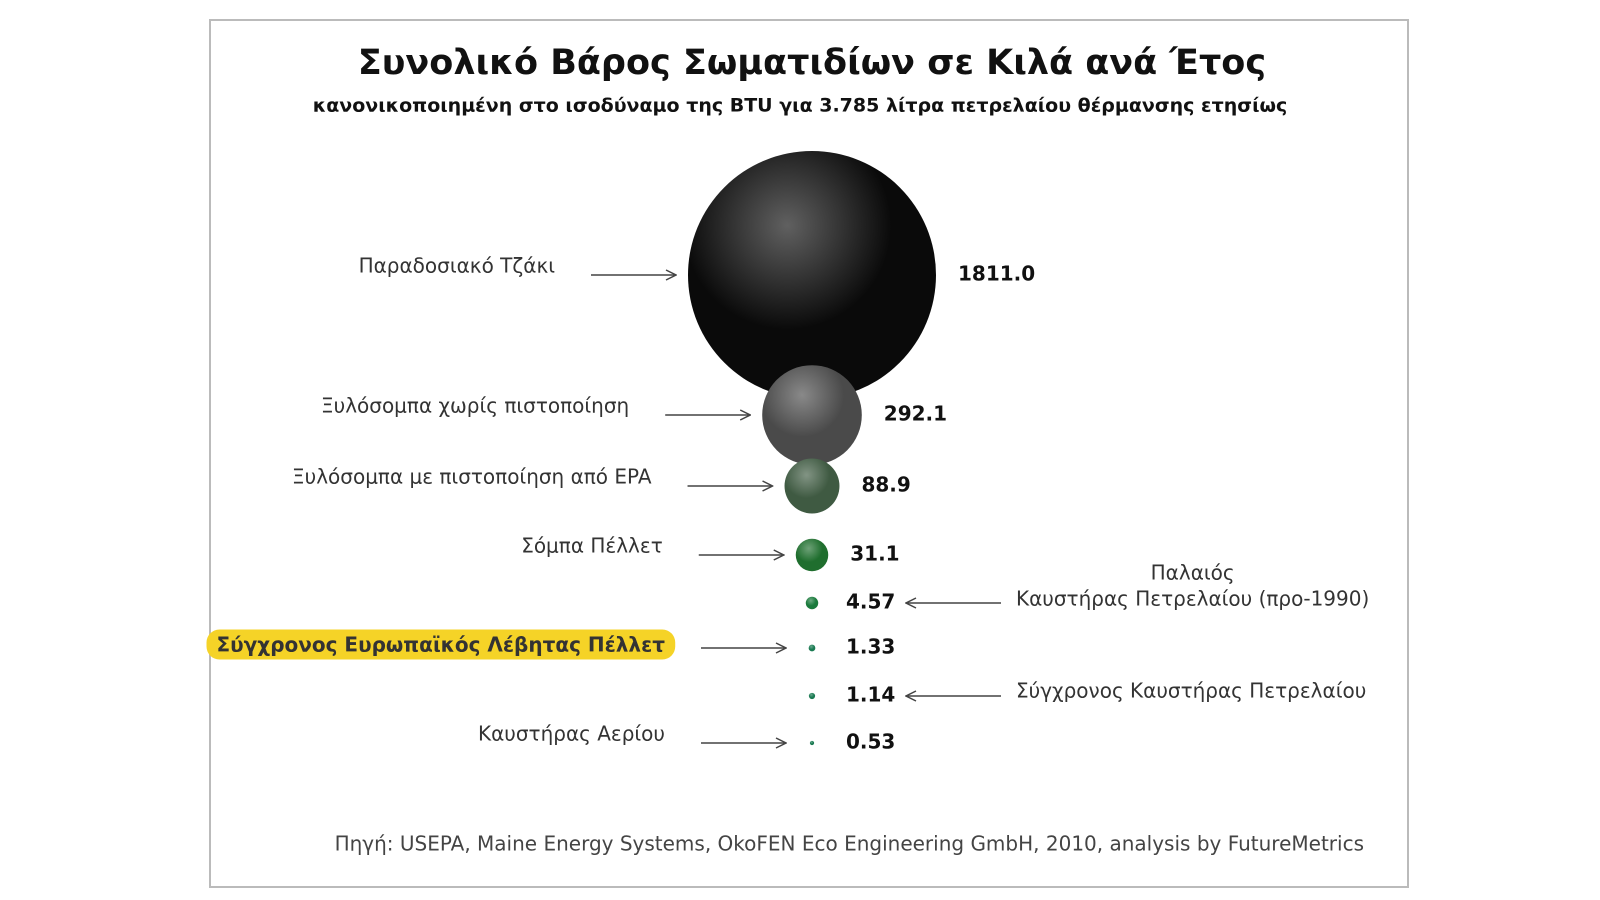  Describe the element at coordinates (457, 266) in the screenshot. I see `category-label: Παραδοσιακό Τζάκι` at that location.